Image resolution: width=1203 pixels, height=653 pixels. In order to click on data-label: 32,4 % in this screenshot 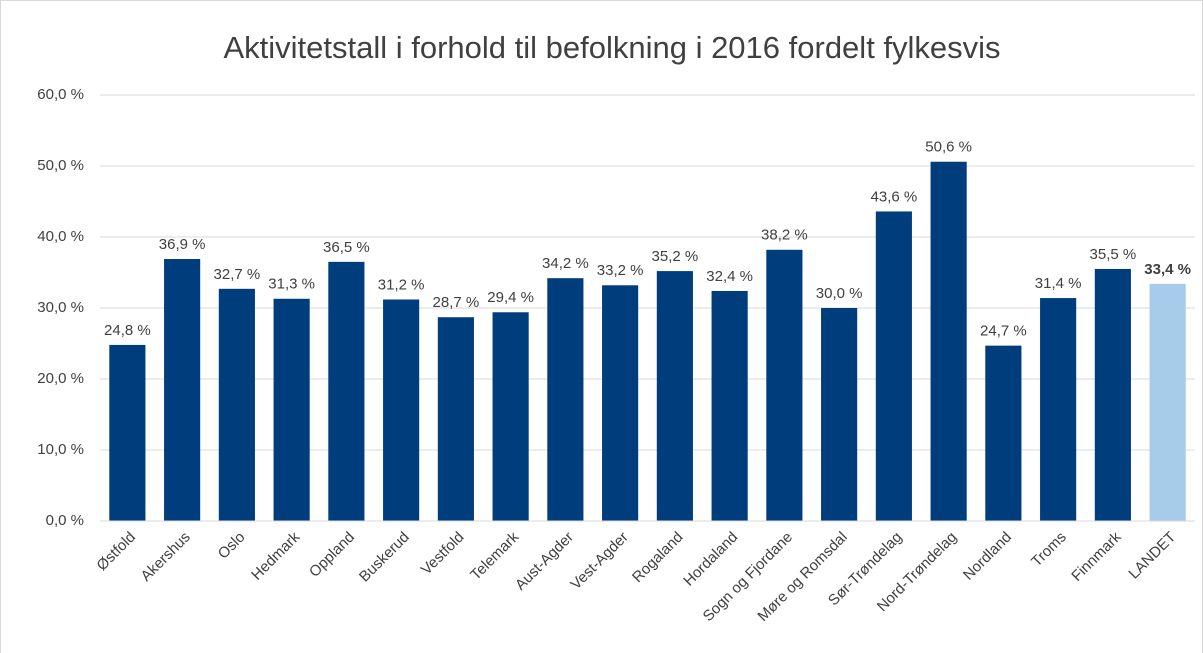, I will do `click(729, 276)`.